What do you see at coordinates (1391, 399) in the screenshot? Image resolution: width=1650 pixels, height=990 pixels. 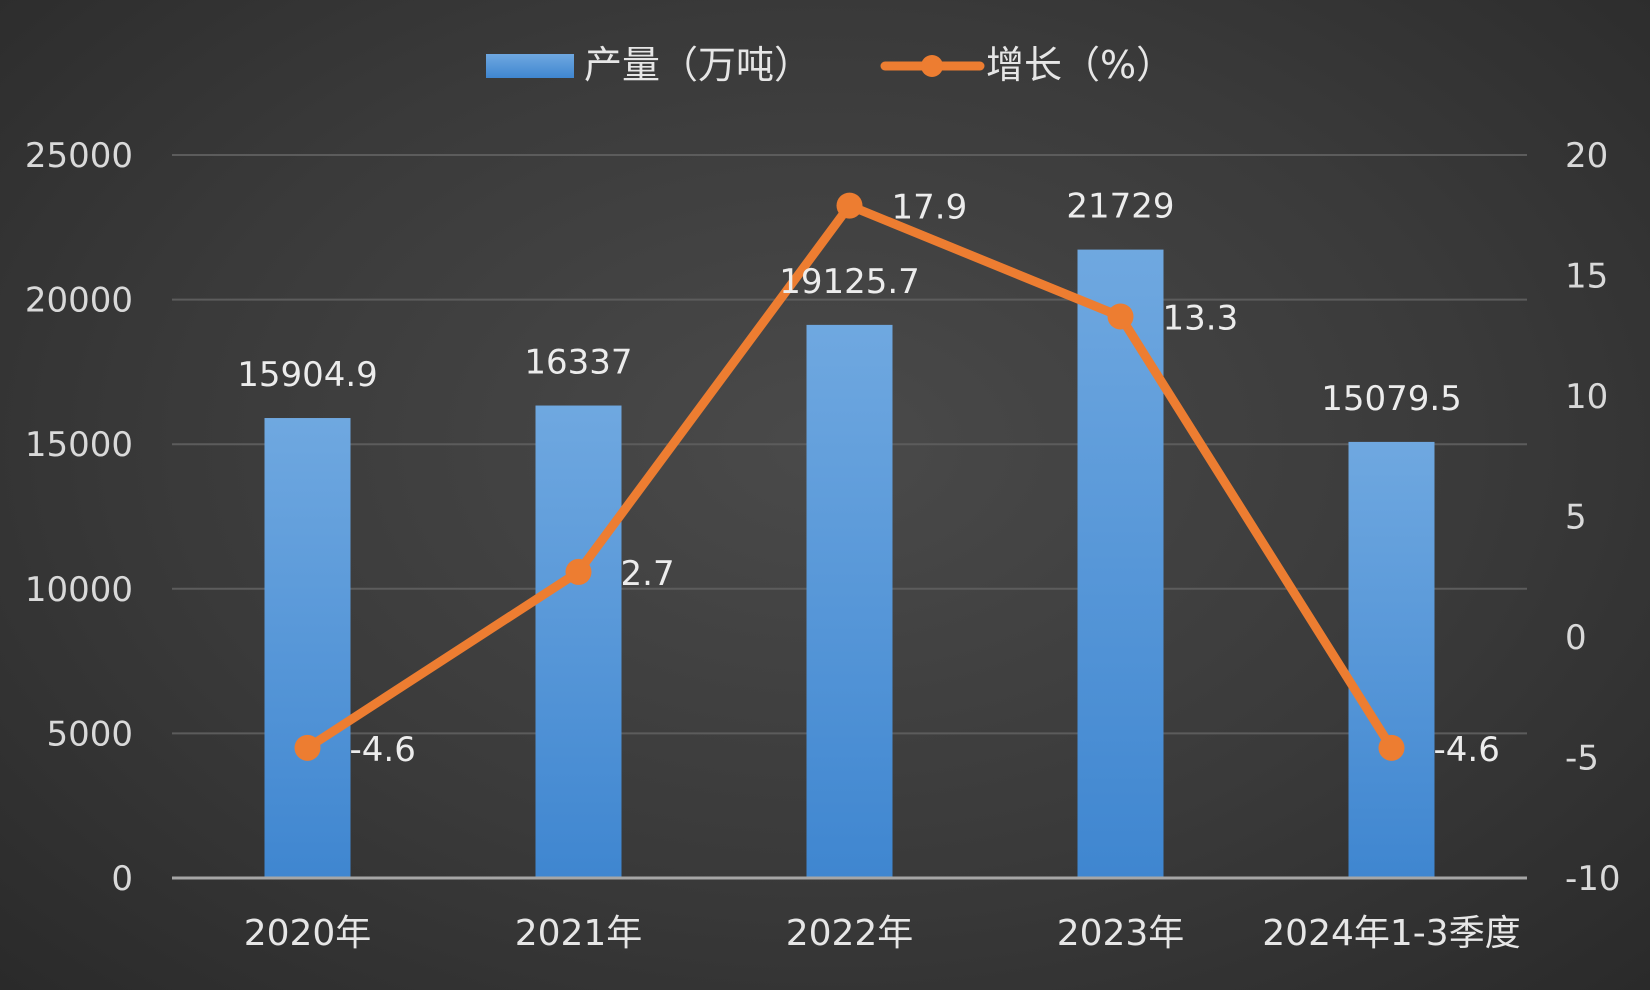 I see `bar-data-label: 15079.5` at bounding box center [1391, 399].